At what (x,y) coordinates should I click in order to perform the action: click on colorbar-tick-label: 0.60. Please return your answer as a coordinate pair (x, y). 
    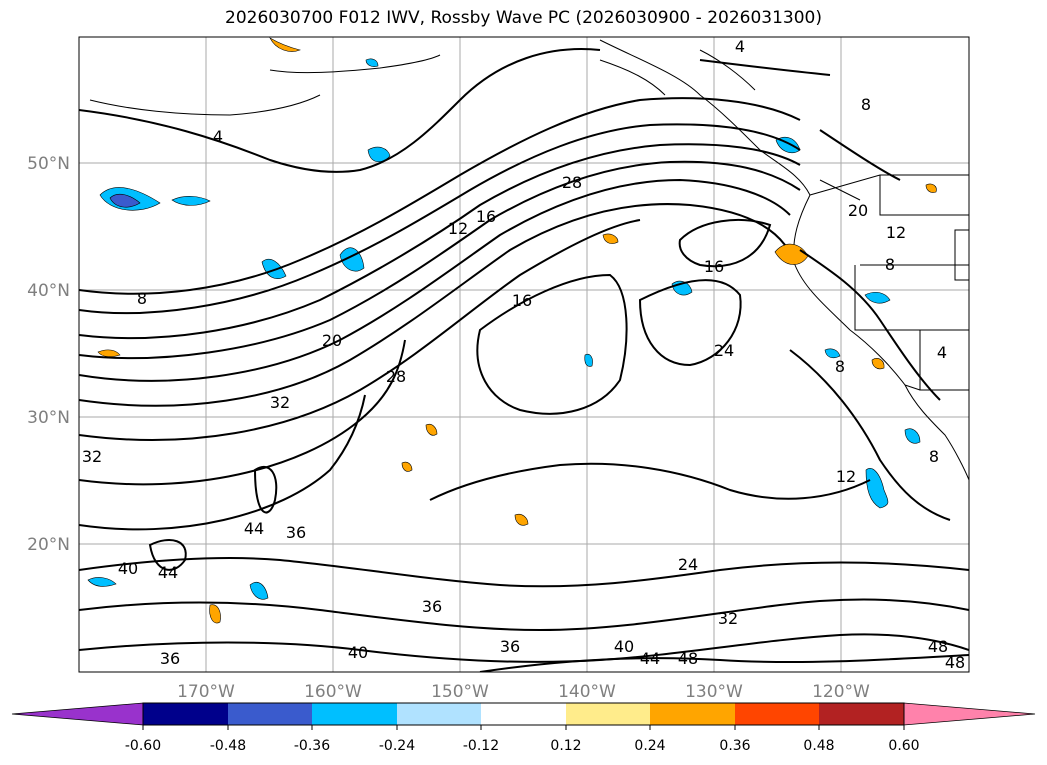
    Looking at the image, I should click on (903, 746).